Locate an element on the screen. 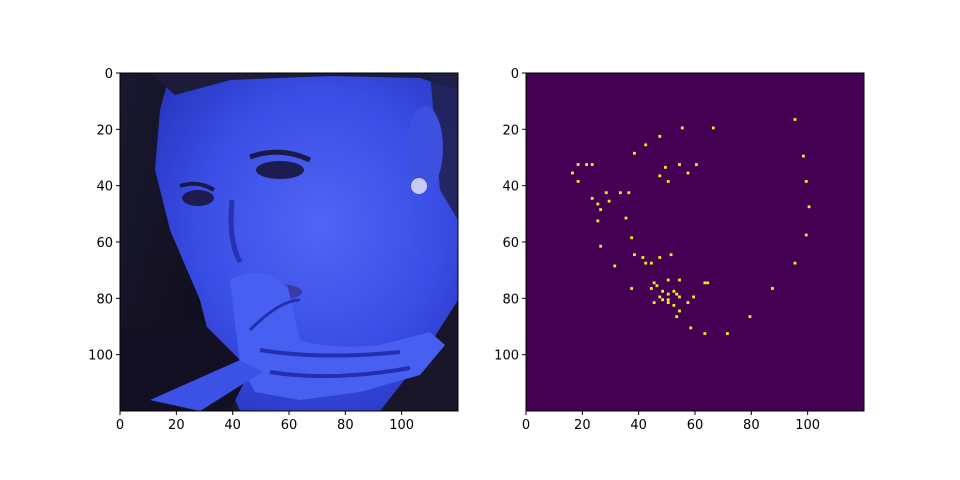  heatmap-points is located at coordinates (691, 226).